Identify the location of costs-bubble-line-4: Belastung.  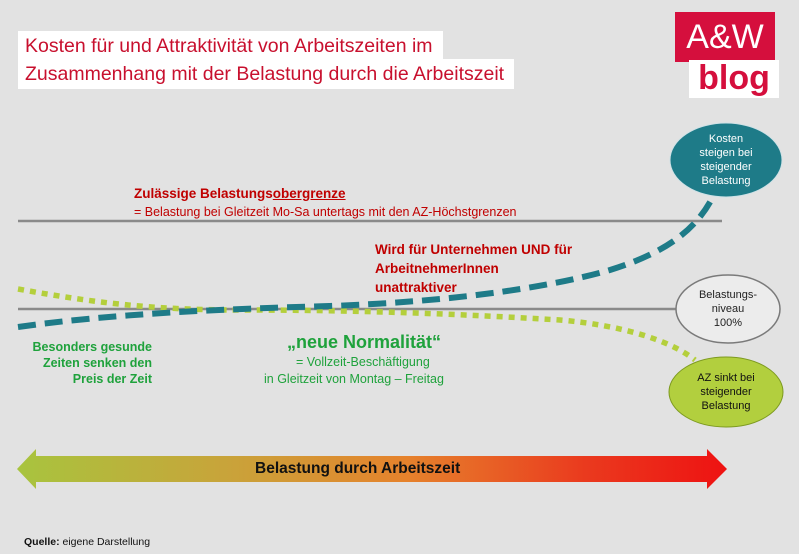
(726, 181).